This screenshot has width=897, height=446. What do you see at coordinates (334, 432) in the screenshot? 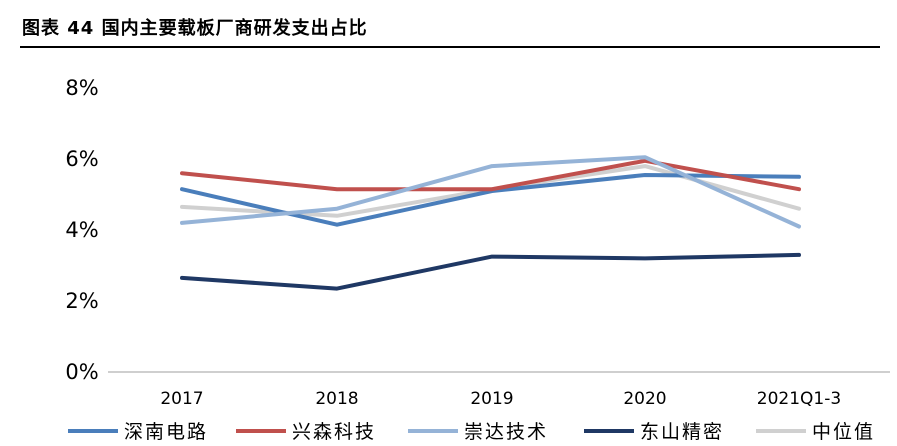
I see `legend-label: 兴森科技` at bounding box center [334, 432].